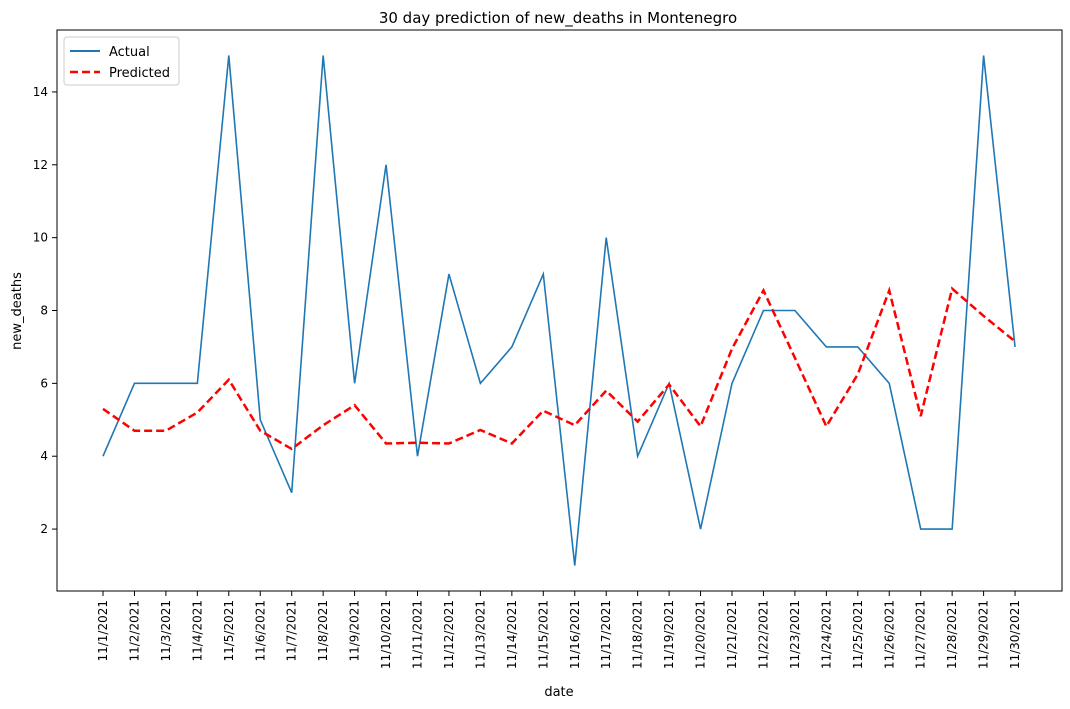  I want to click on y-tick-label: 4, so click(44, 456).